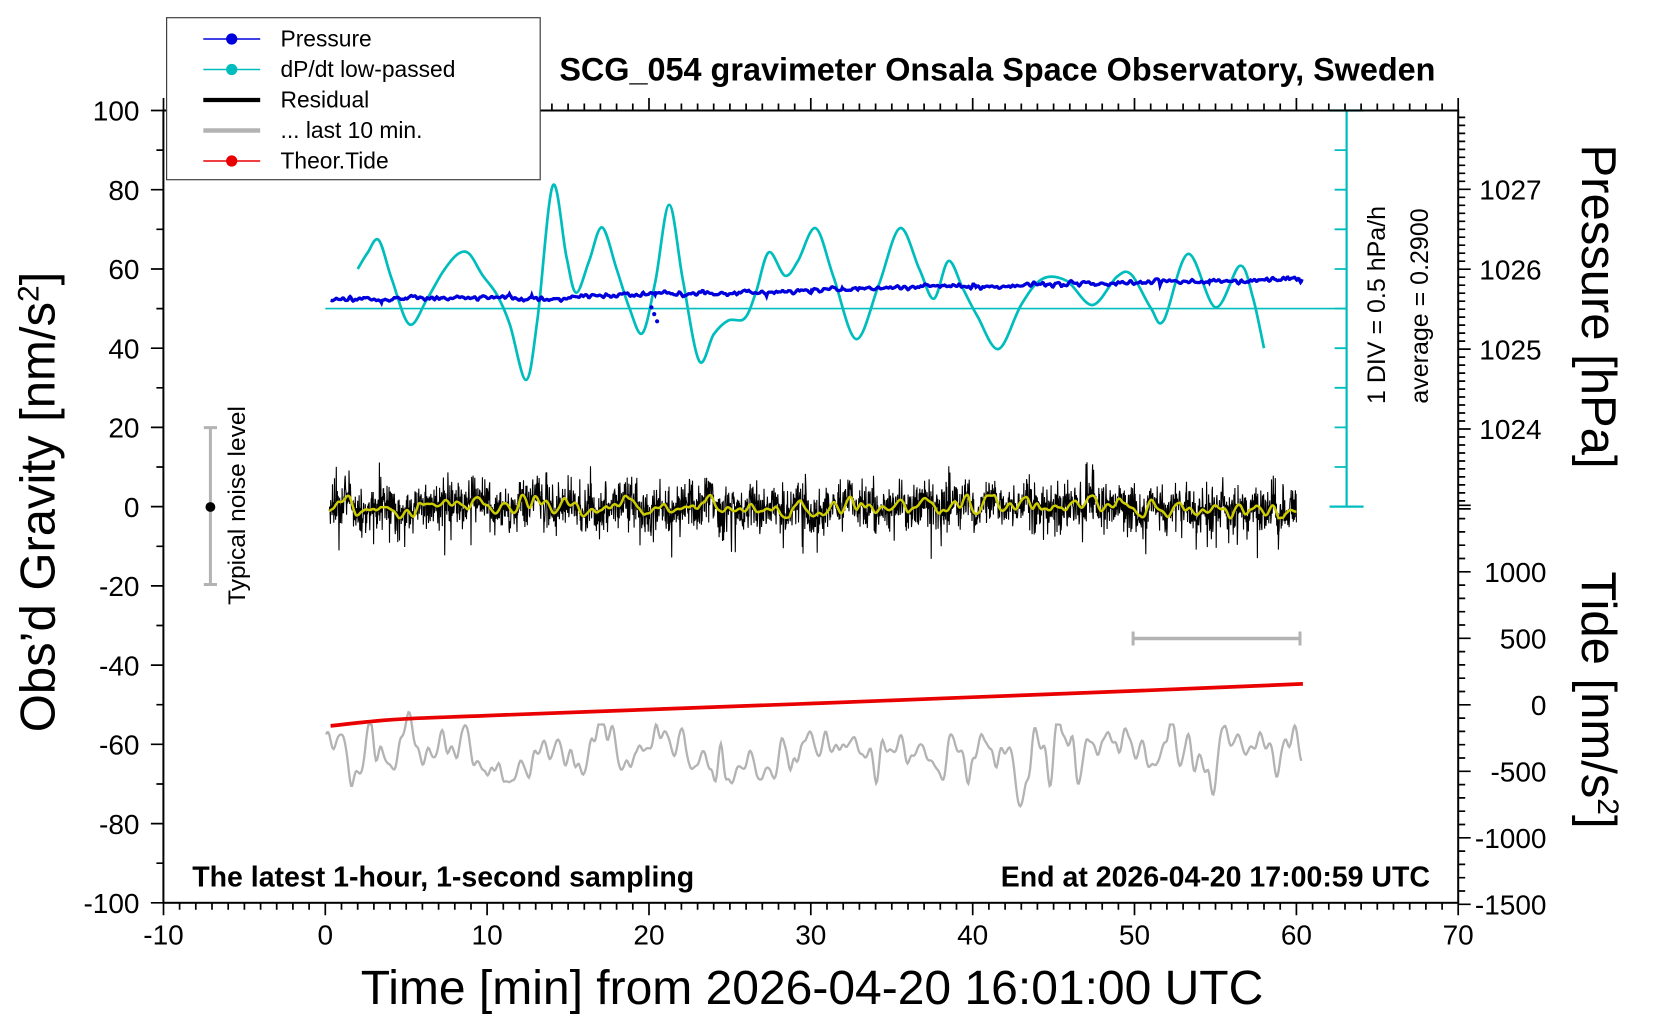  Describe the element at coordinates (368, 69) in the screenshot. I see `svg-text: dP/dt low-passed` at that location.